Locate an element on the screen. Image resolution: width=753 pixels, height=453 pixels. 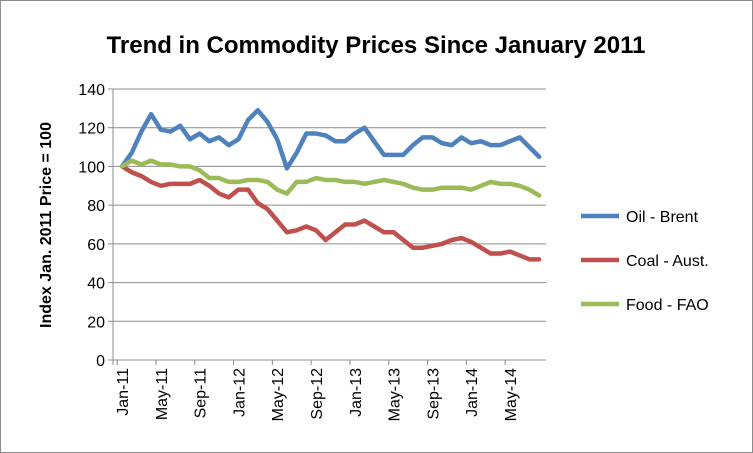
y-tick-label: 0 is located at coordinates (100, 361).